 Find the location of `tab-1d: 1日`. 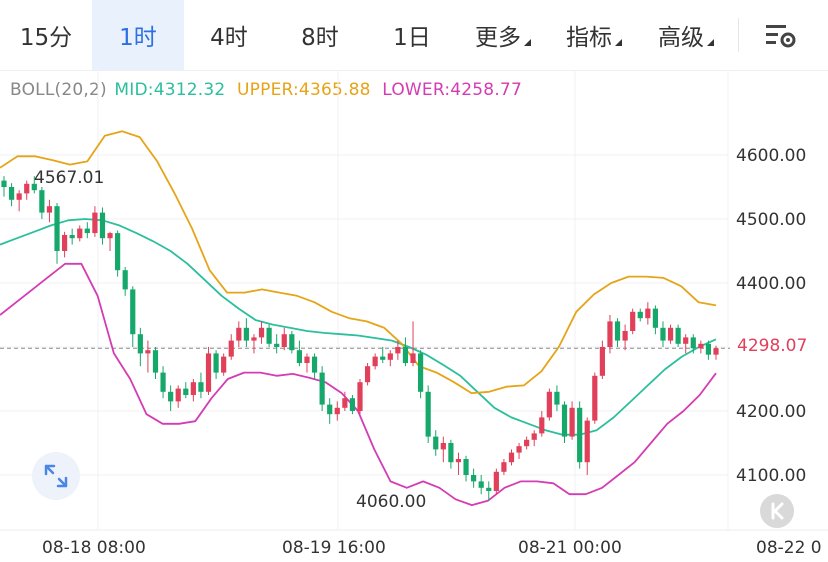

tab-1d: 1日 is located at coordinates (412, 35).